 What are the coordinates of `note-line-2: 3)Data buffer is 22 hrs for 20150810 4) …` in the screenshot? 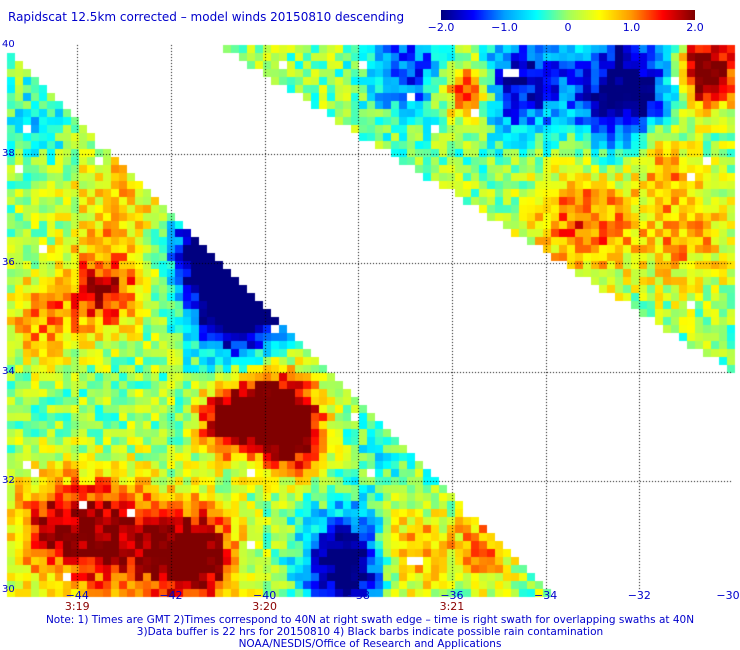 It's located at (370, 632).